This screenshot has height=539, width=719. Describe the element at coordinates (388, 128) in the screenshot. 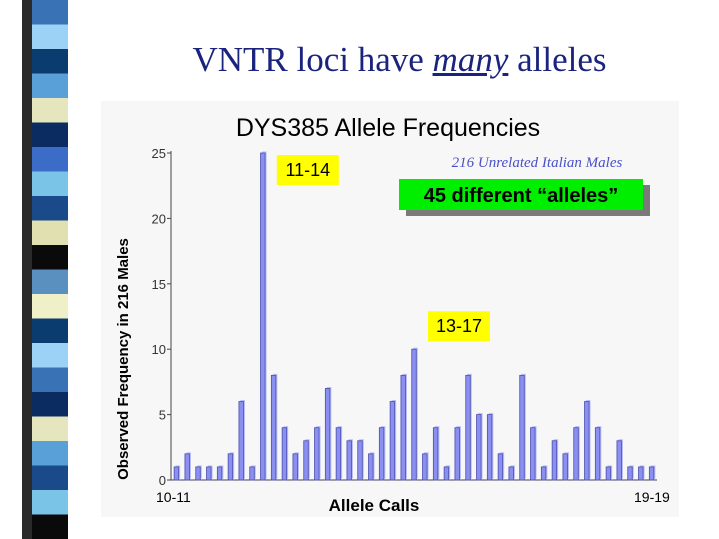

I see `chart-title: DYS385 Allele Frequencies` at that location.